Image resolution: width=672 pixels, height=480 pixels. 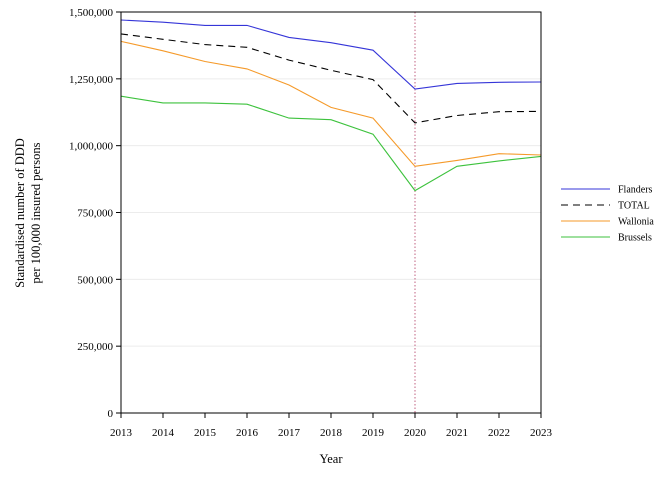 I want to click on x-tick-label: 2017, so click(x=289, y=433).